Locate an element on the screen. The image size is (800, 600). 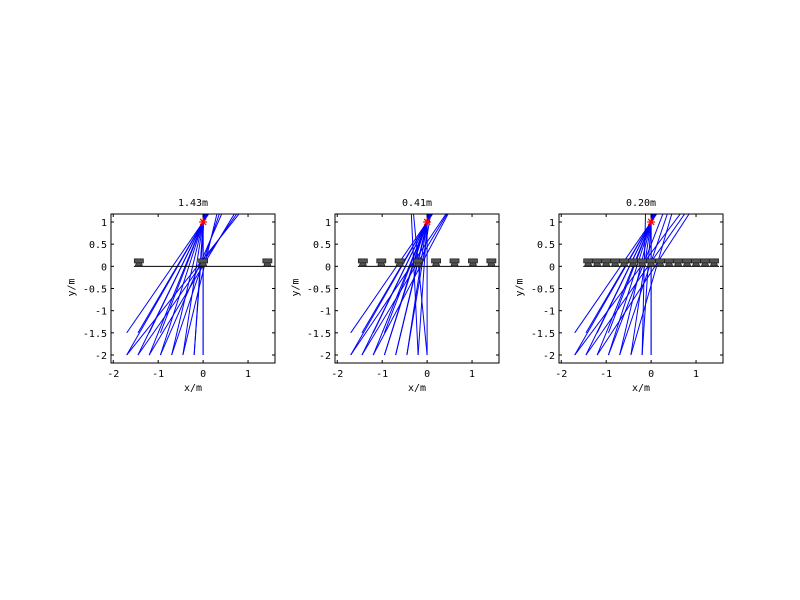
subplot-title: 0.20m is located at coordinates (641, 203).